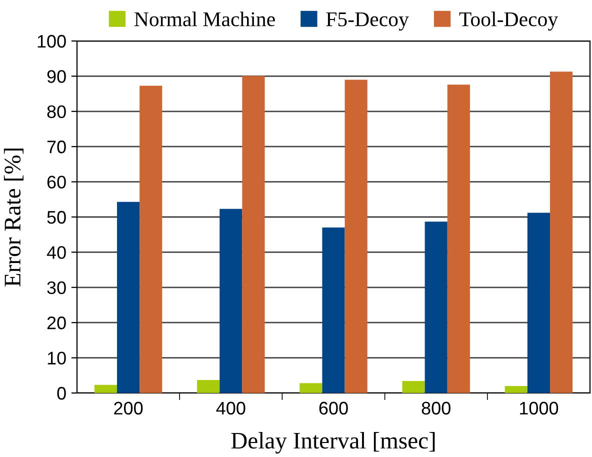 The width and height of the screenshot is (592, 457). What do you see at coordinates (508, 21) in the screenshot?
I see `legend-label: Tool-Decoy` at bounding box center [508, 21].